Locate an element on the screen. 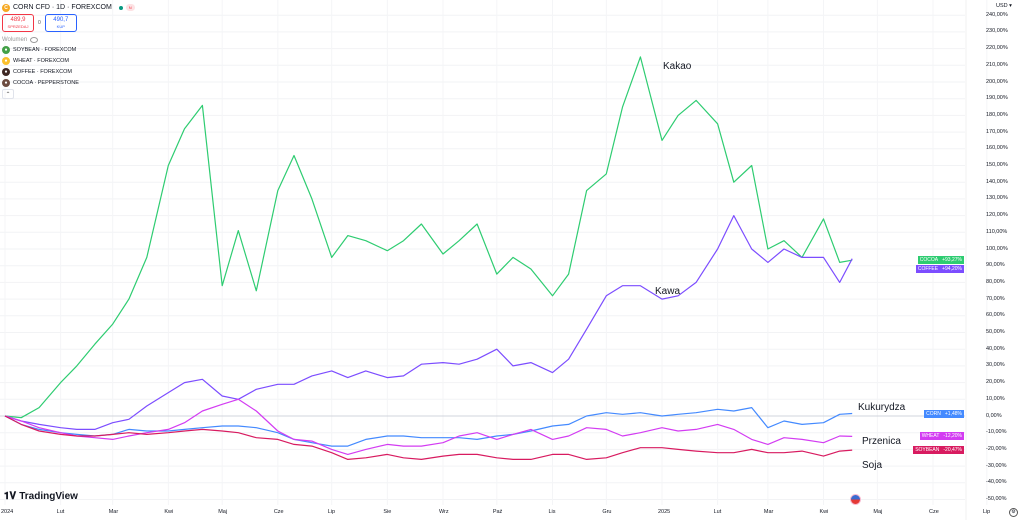 The width and height of the screenshot is (1024, 520). y-tick-label: -30,00% is located at coordinates (996, 465).